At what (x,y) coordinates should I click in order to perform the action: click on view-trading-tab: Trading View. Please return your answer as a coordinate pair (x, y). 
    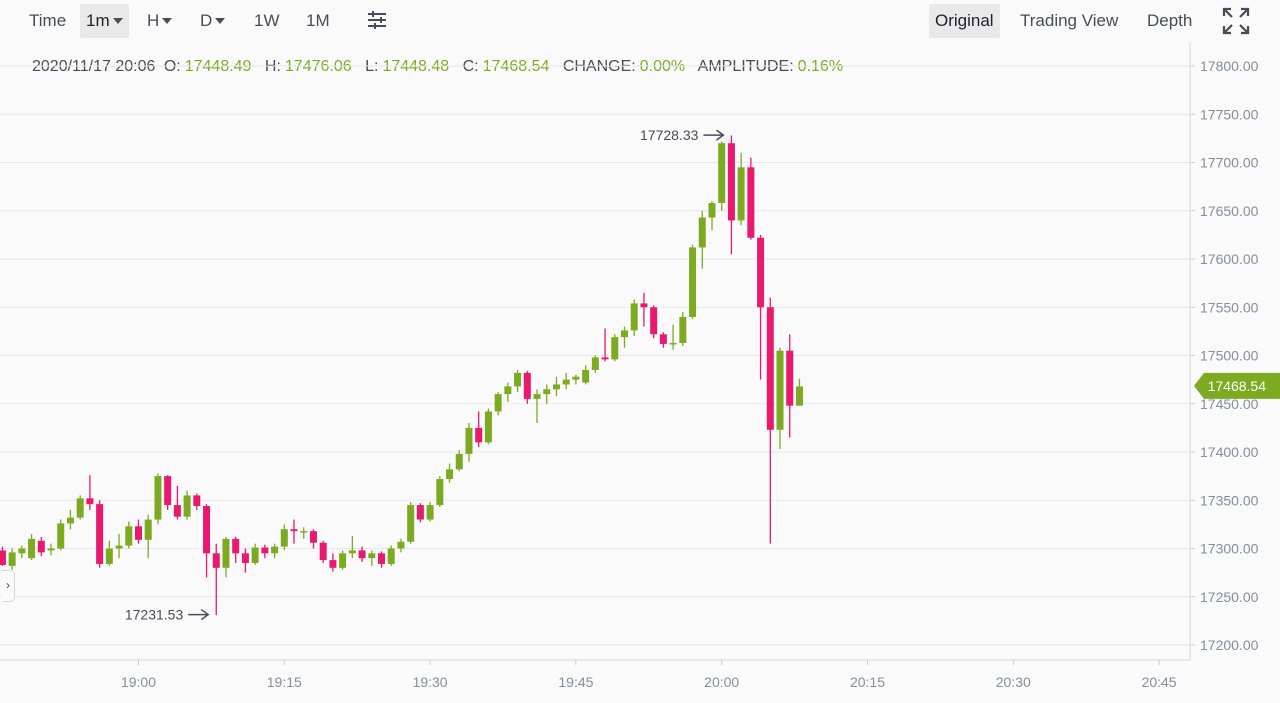
    Looking at the image, I should click on (1069, 20).